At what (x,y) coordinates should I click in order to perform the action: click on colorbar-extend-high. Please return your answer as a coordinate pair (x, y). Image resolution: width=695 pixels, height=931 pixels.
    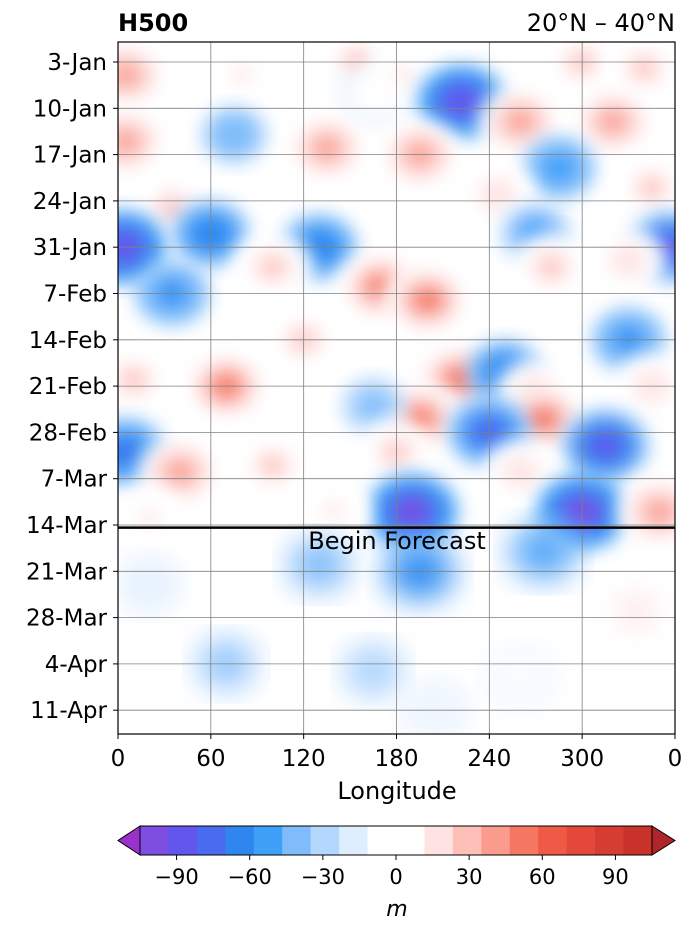
    Looking at the image, I should click on (663, 840).